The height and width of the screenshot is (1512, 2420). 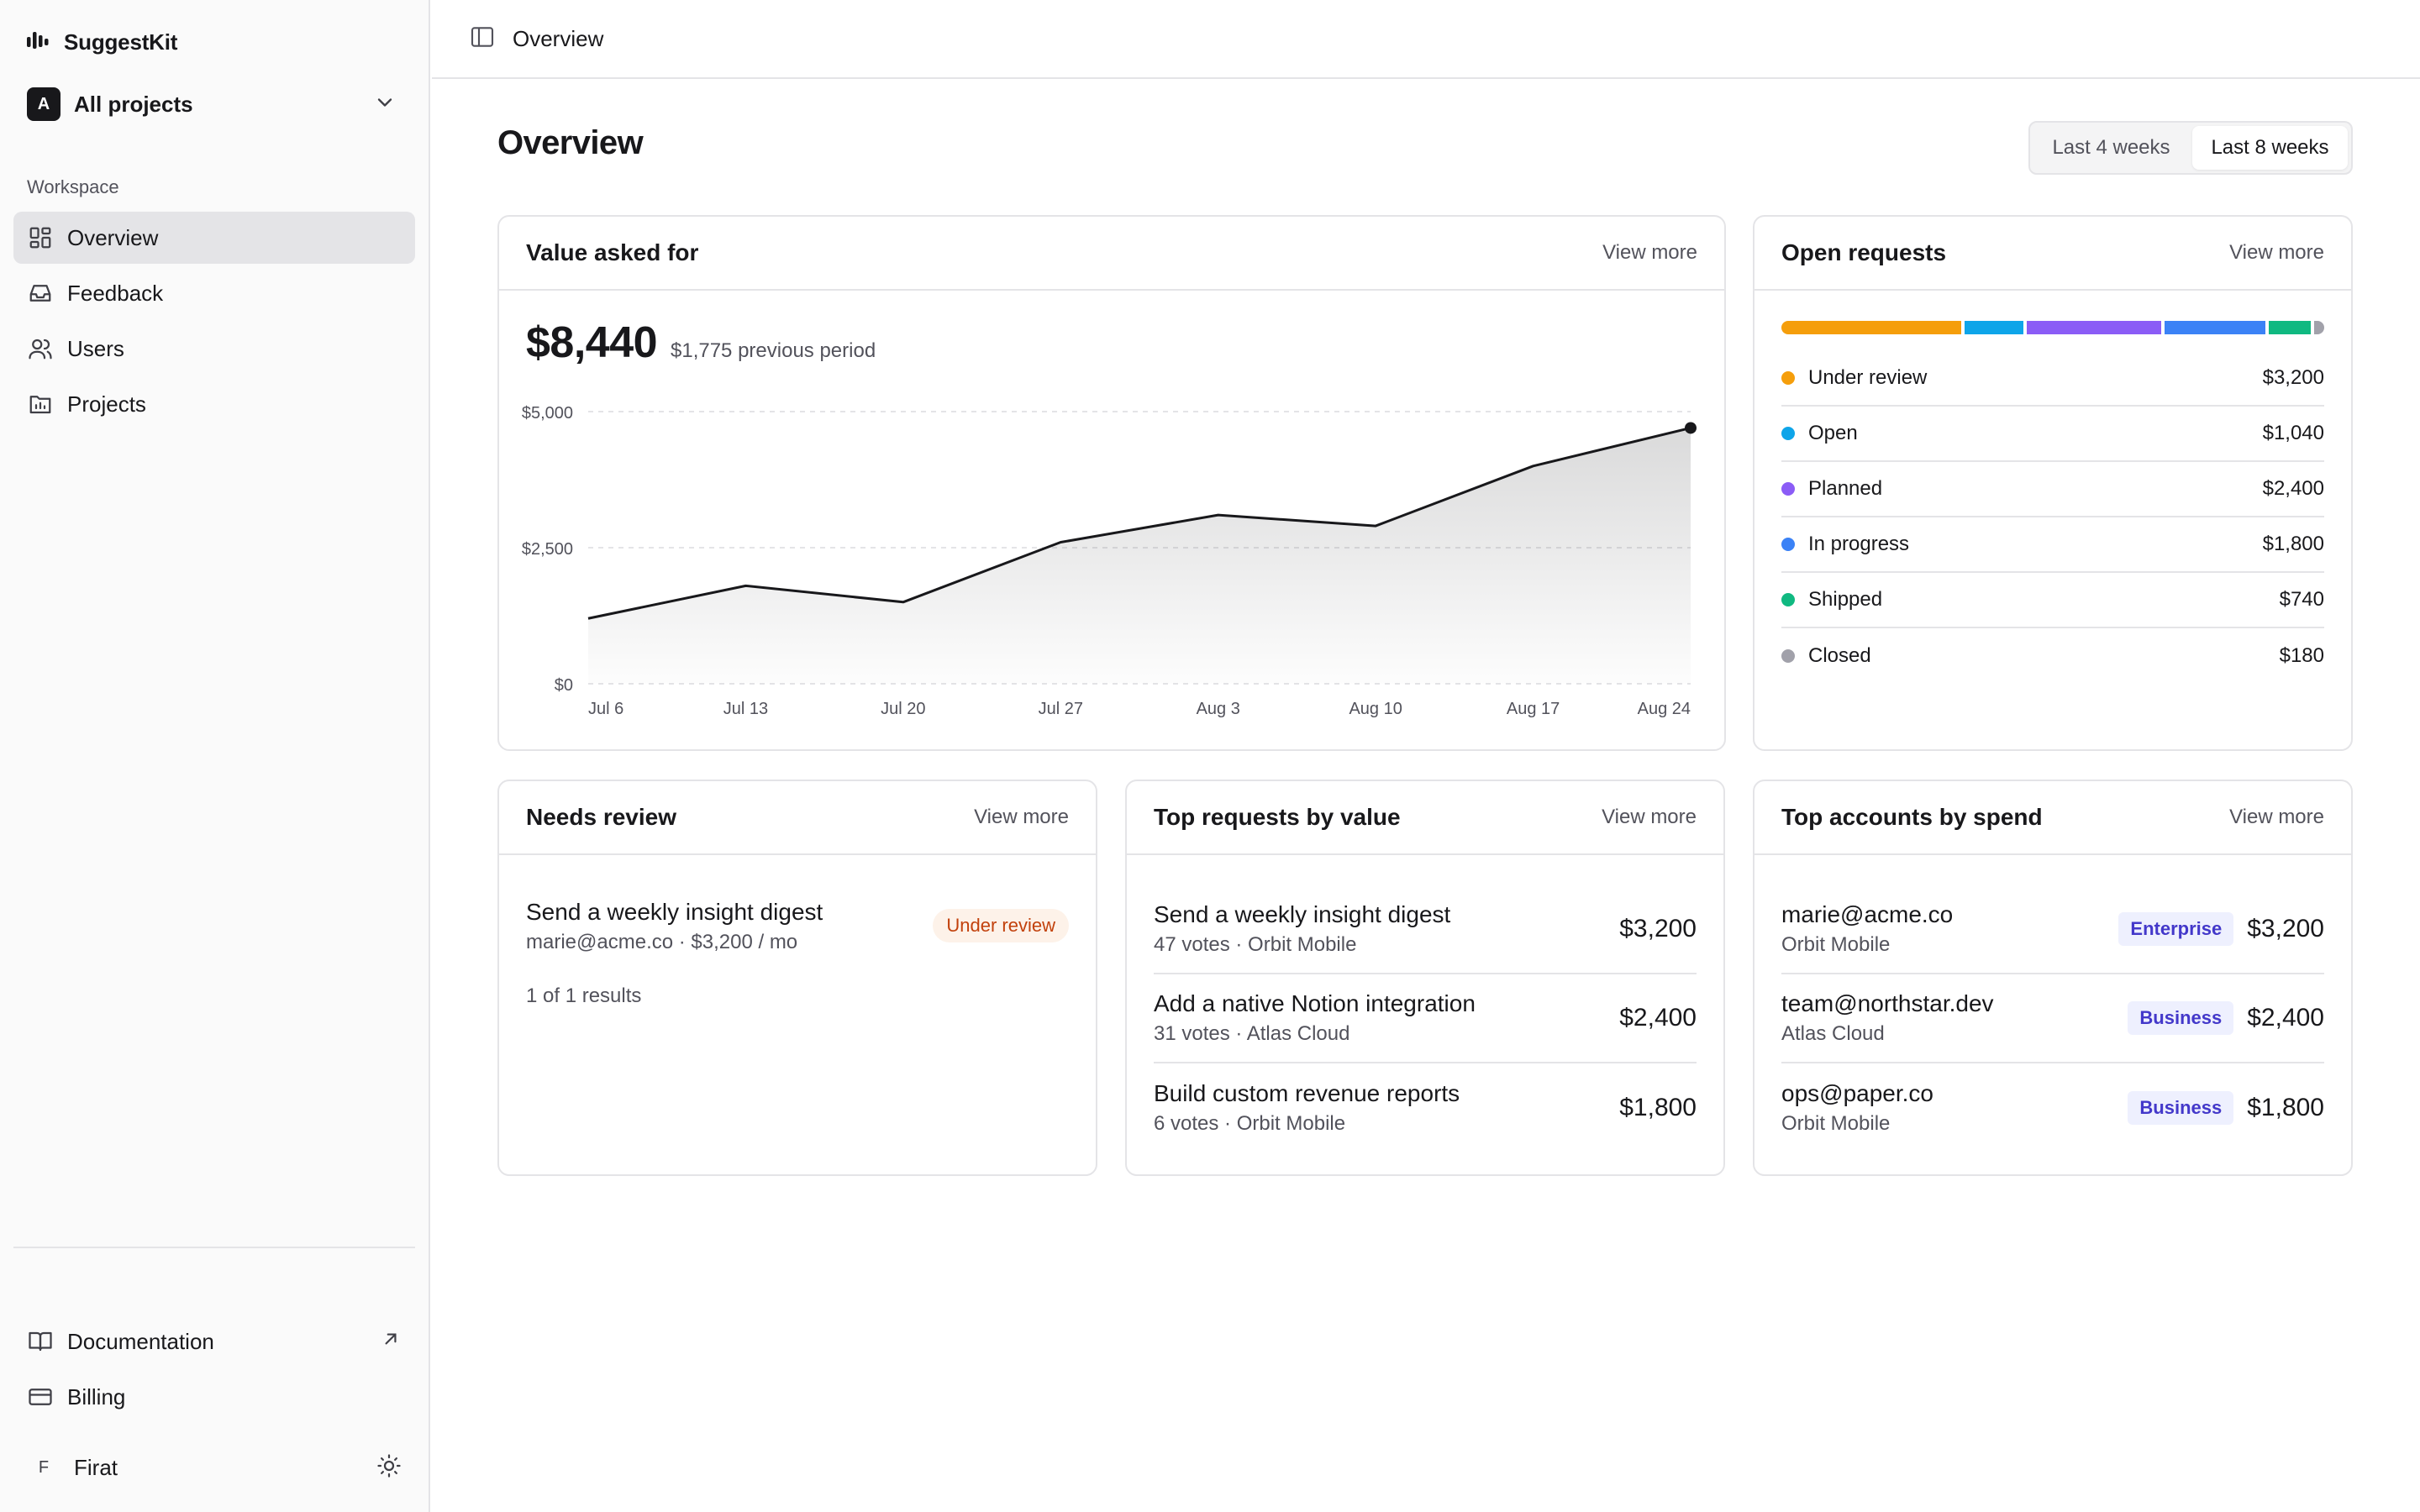 What do you see at coordinates (482, 39) in the screenshot?
I see `sidebar-toggle-icon` at bounding box center [482, 39].